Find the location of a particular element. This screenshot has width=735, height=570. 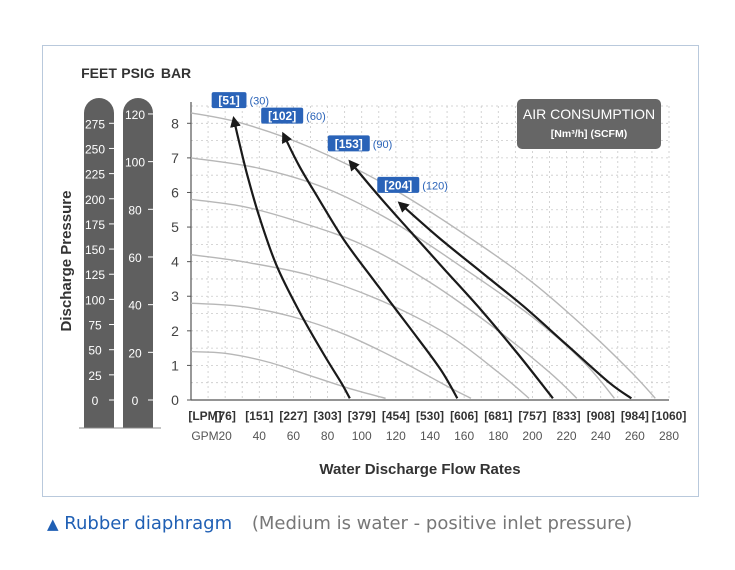

air-curve-label: [51] (30) is located at coordinates (240, 100).